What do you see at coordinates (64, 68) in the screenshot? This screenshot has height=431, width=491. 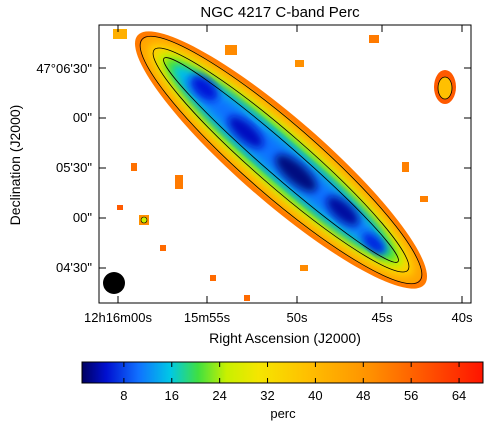 I see `y-tick-label: 47°06'30"` at bounding box center [64, 68].